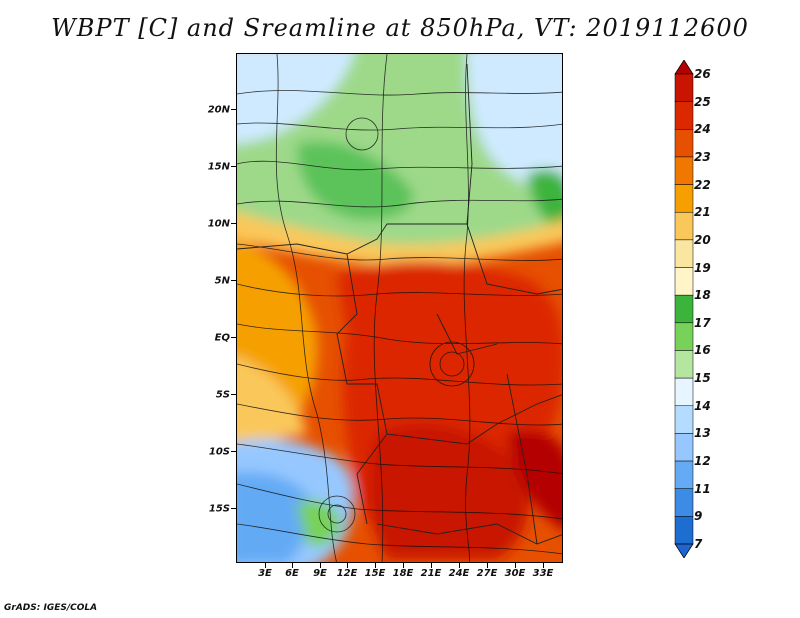 This screenshot has height=618, width=800. What do you see at coordinates (702, 74) in the screenshot?
I see `colorbar-label: 26` at bounding box center [702, 74].